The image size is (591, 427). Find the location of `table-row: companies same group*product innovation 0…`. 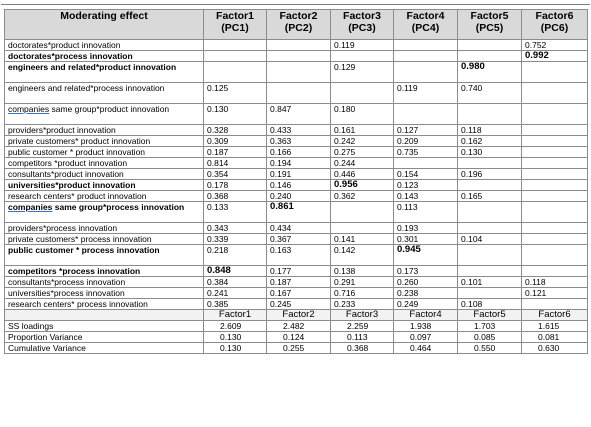

table-row: companies same group*product innovation 0… is located at coordinates (296, 114).